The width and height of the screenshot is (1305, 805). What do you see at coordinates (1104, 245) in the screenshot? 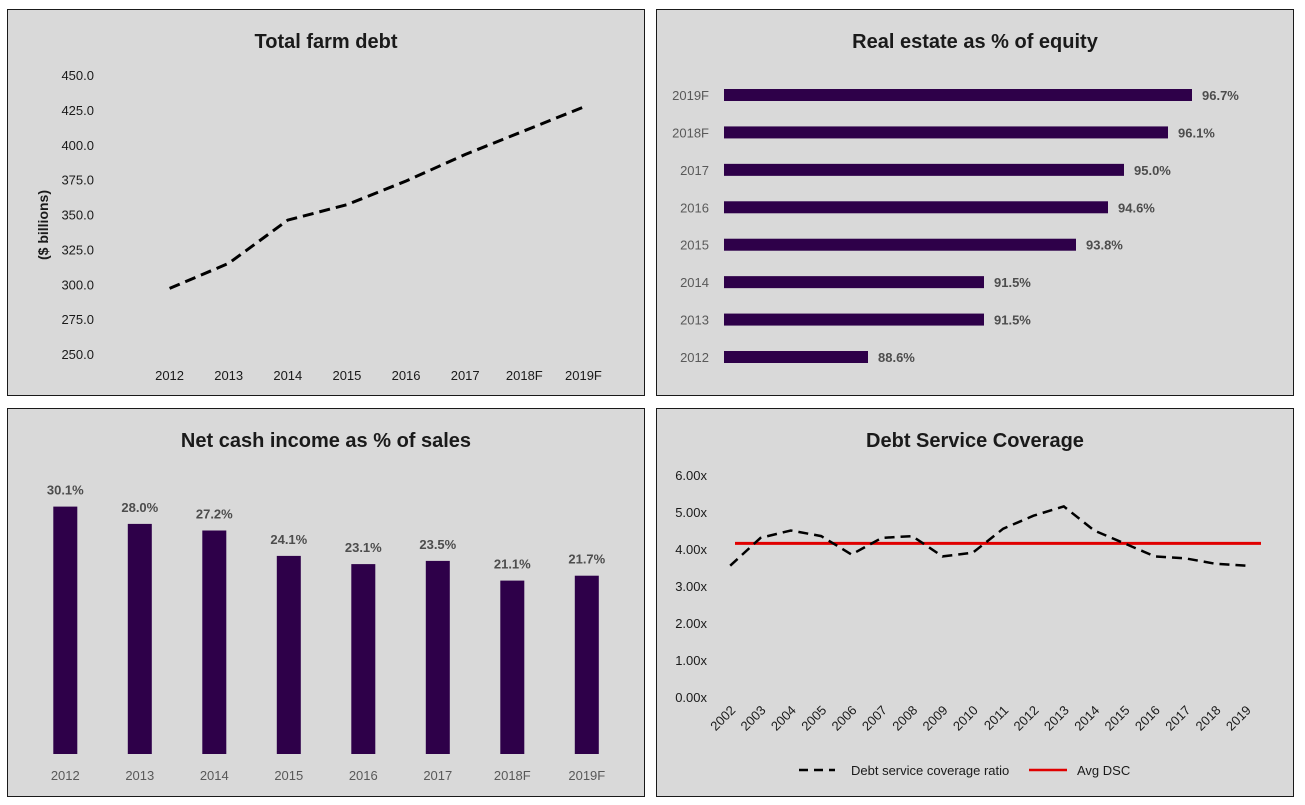
I see `data-label: 93.8%` at bounding box center [1104, 245].